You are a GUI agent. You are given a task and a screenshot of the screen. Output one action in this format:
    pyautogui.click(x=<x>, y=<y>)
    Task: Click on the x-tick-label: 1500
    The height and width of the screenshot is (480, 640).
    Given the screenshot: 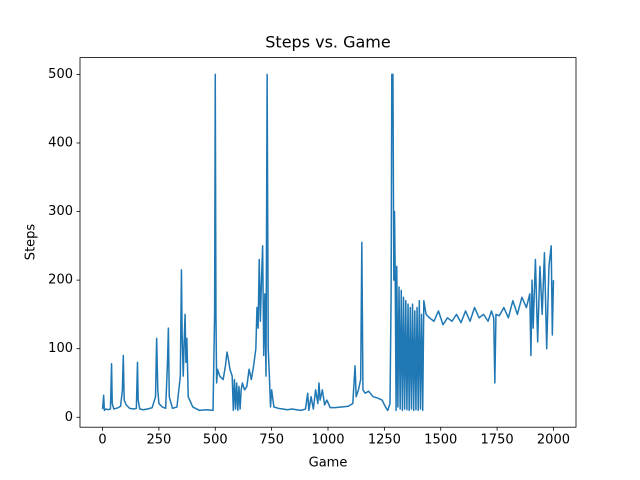 What is the action you would take?
    pyautogui.click(x=440, y=440)
    